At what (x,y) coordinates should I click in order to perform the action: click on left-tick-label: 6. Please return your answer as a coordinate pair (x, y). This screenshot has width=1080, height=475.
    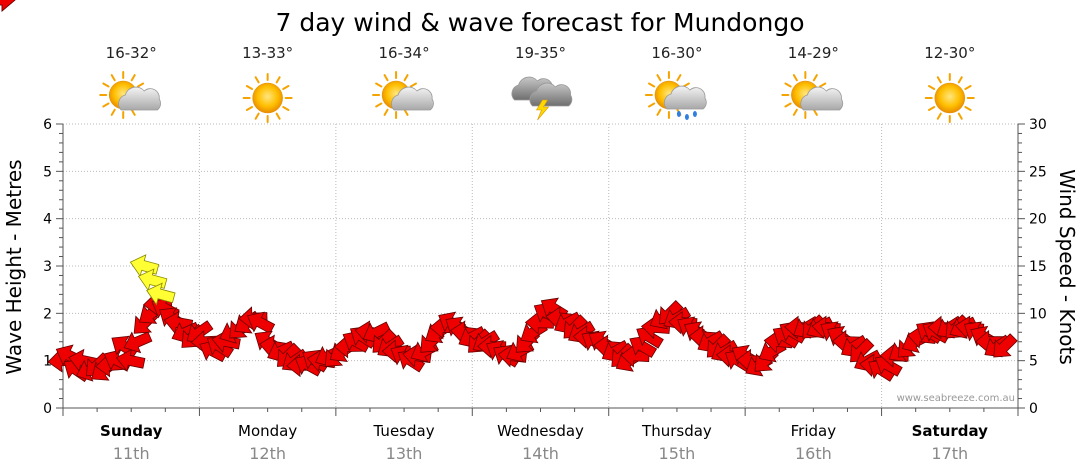
    Looking at the image, I should click on (47, 125).